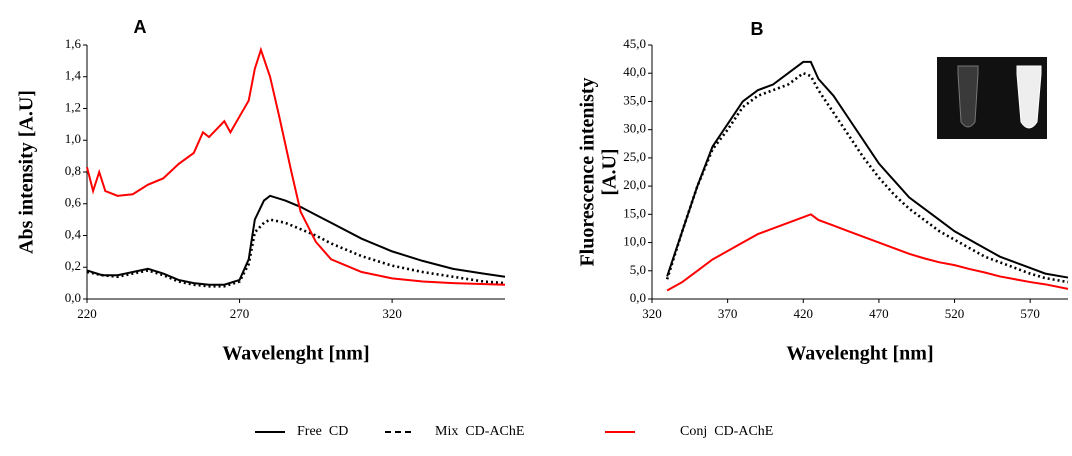 This screenshot has height=456, width=1072. Describe the element at coordinates (638, 269) in the screenshot. I see `y-tick-label: 5,0` at that location.